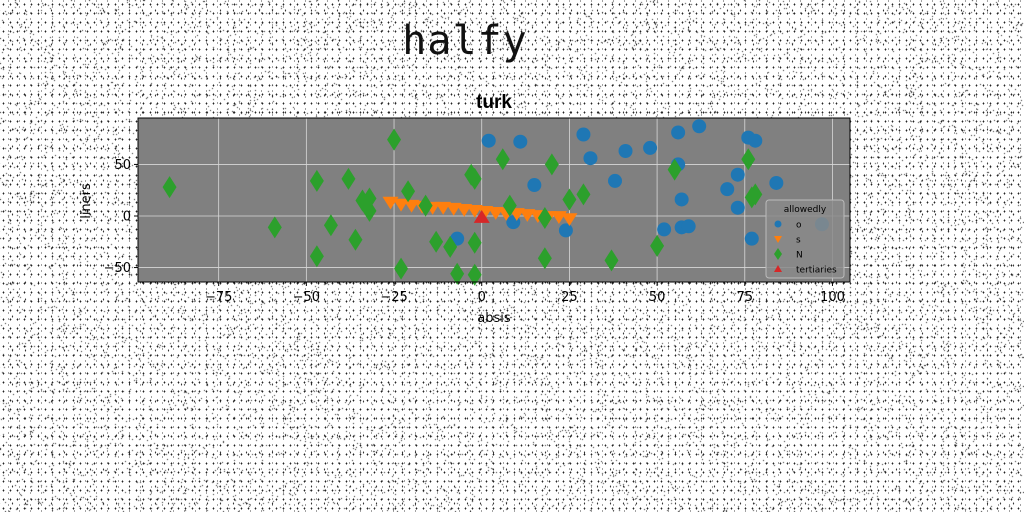 The image size is (1024, 512). I want to click on legend-box, so click(805, 239).